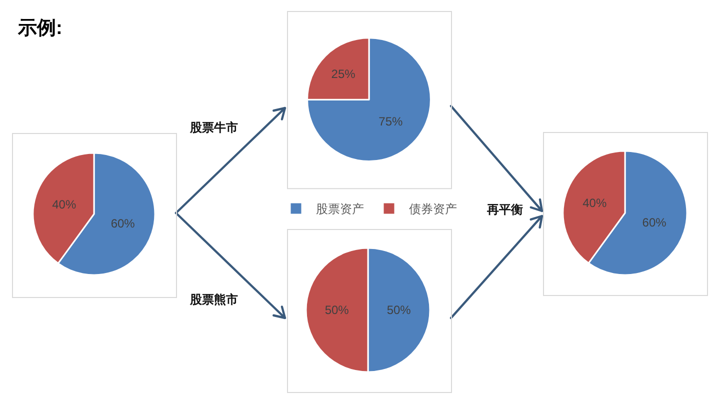 The width and height of the screenshot is (720, 404). I want to click on chart-title: 示例:, so click(40, 29).